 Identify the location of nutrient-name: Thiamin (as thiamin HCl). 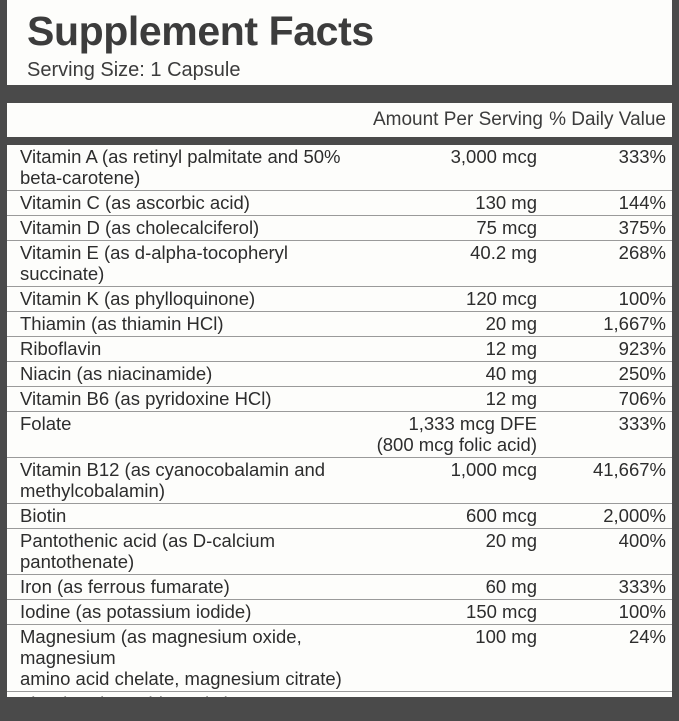
(122, 323).